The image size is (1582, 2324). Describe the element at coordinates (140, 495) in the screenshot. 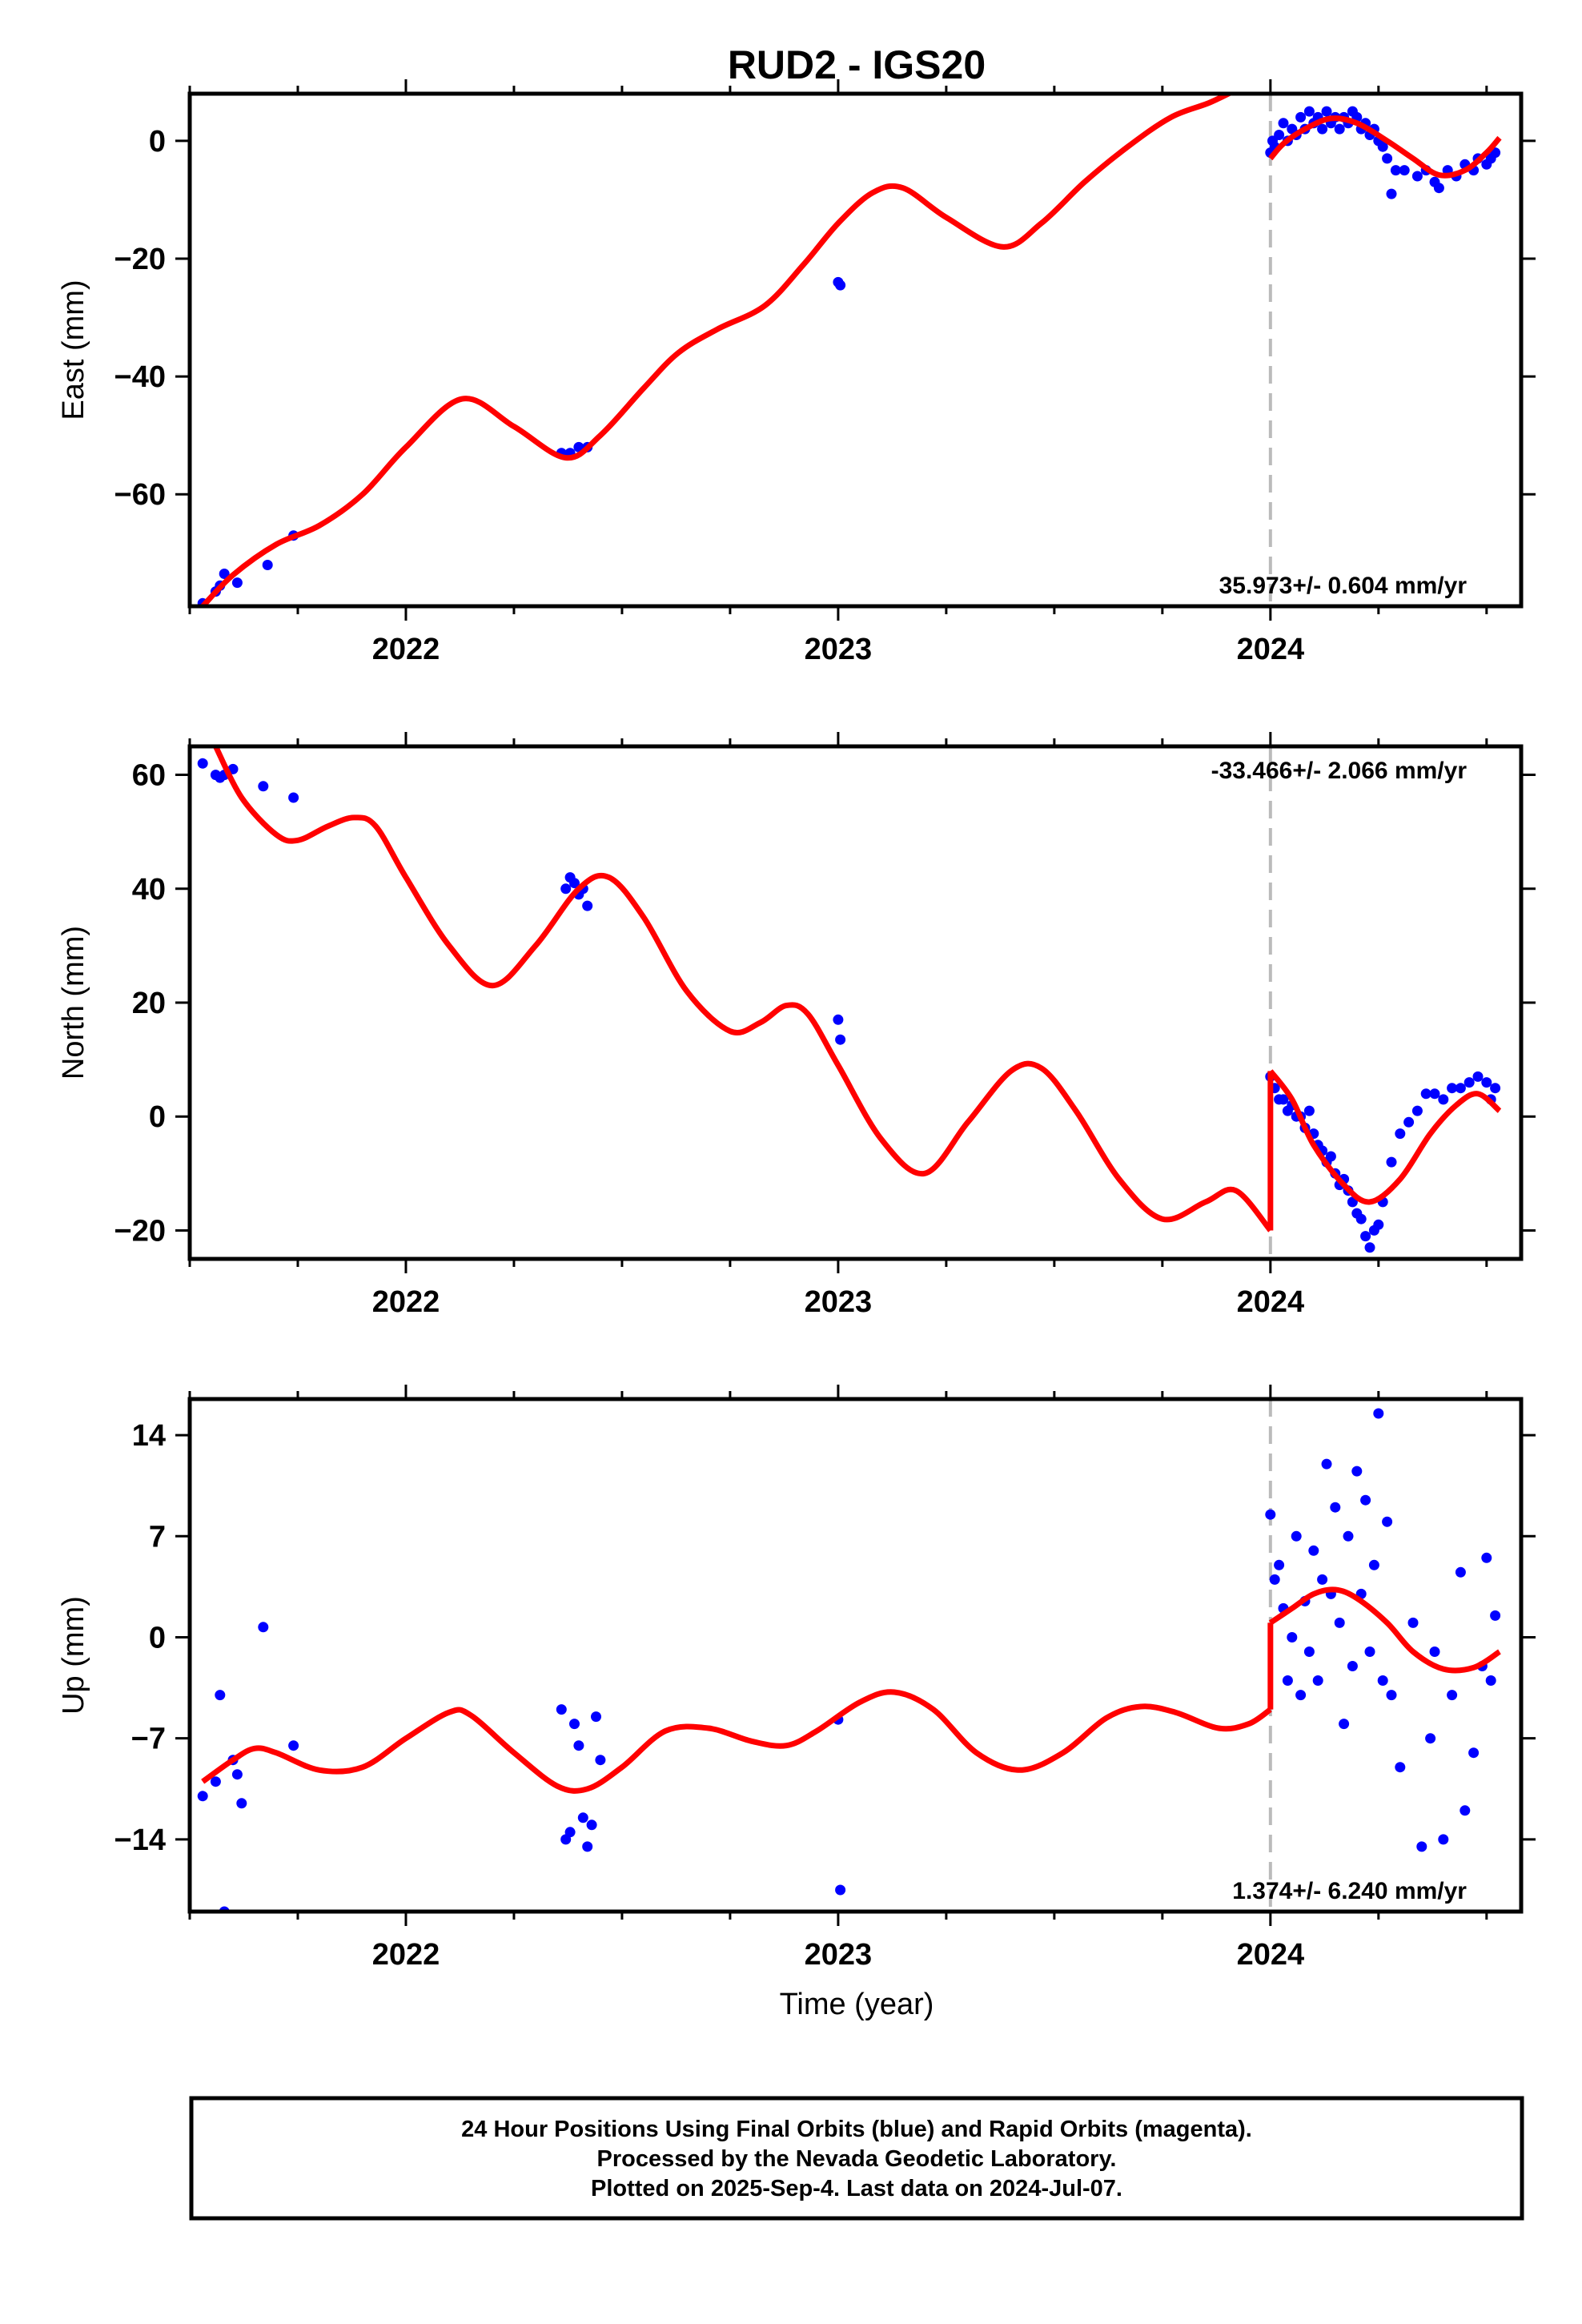

I see `y-tick-label: −60` at that location.